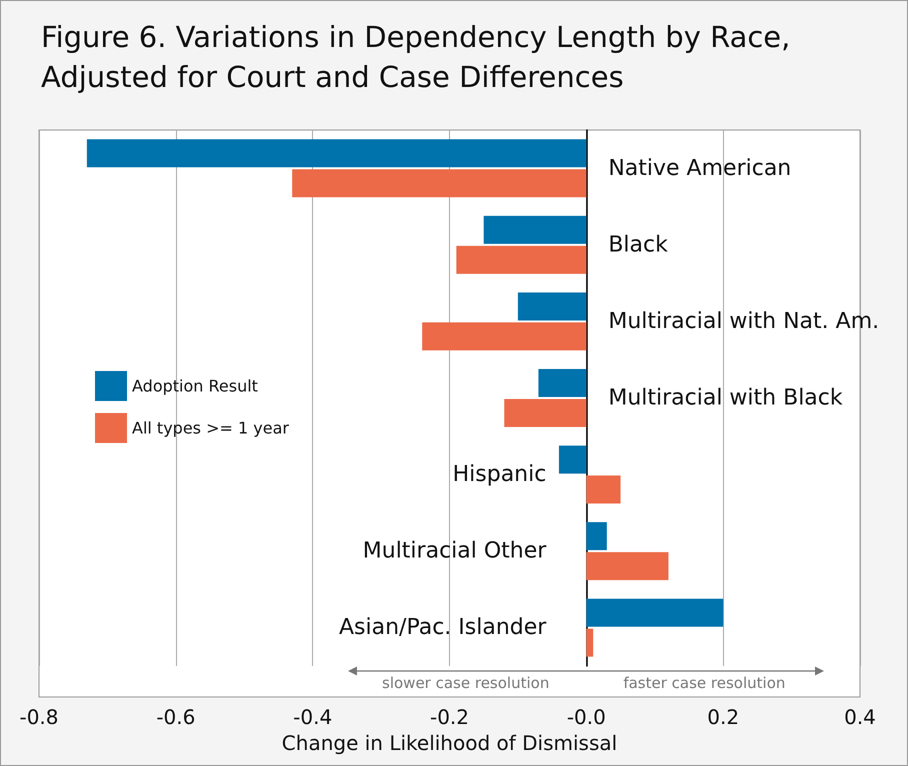  Describe the element at coordinates (450, 743) in the screenshot. I see `x-axis-title: Change in Likelihood of Dismissal` at that location.